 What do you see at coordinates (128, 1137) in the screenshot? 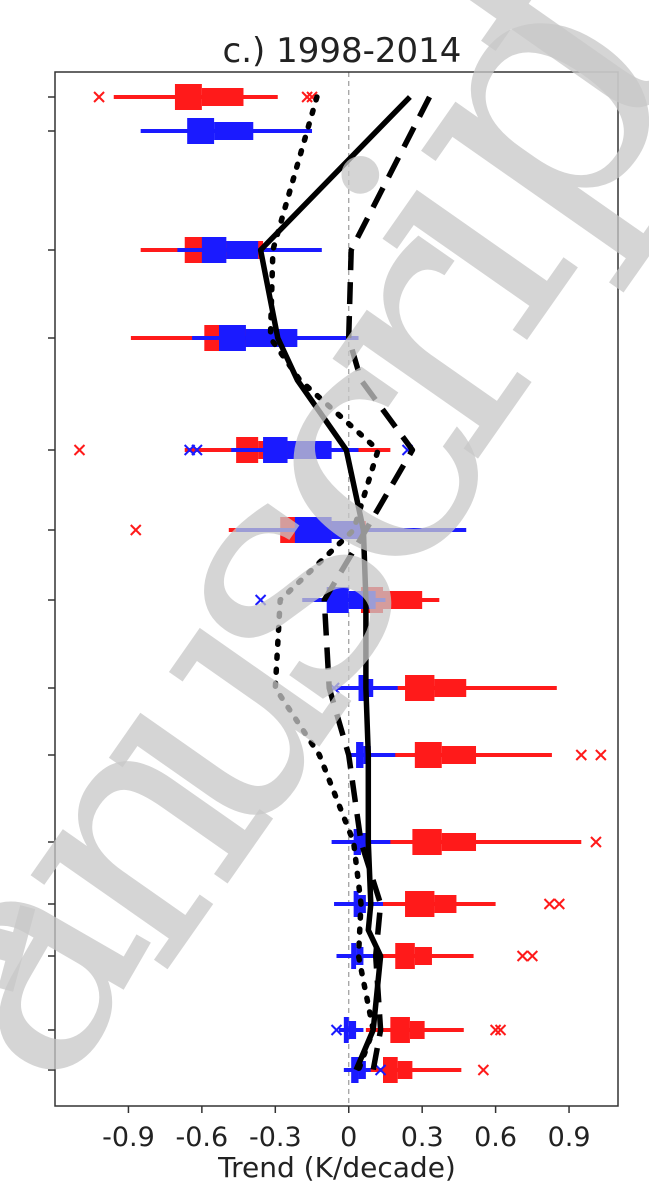
I see `x-tick-label: -0.9` at bounding box center [128, 1137].